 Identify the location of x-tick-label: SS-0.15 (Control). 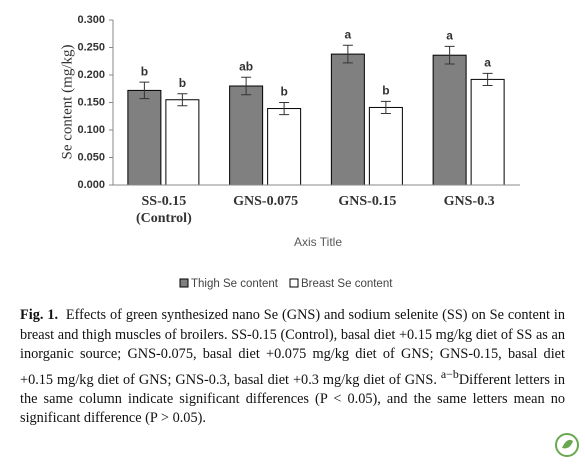
(164, 210).